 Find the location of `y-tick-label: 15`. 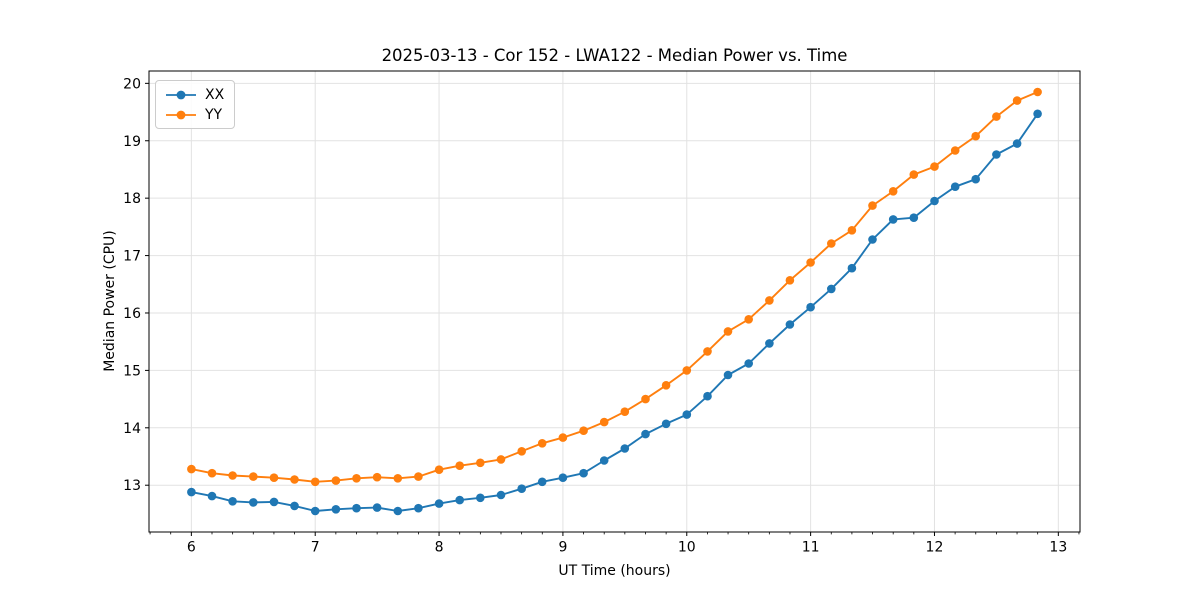

y-tick-label: 15 is located at coordinates (132, 371).